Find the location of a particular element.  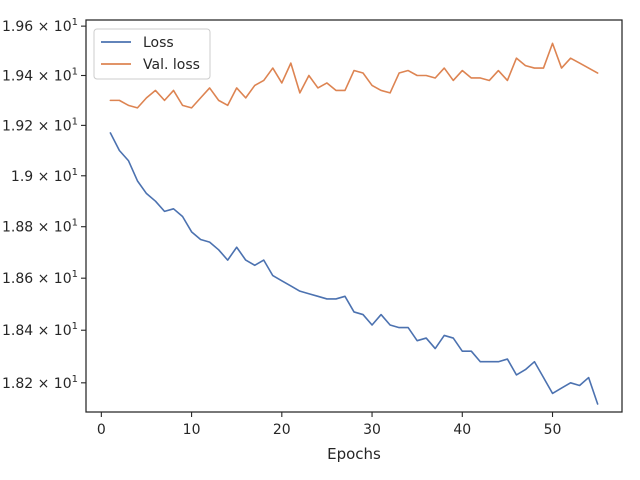

legend-label: Val. loss is located at coordinates (171, 65).